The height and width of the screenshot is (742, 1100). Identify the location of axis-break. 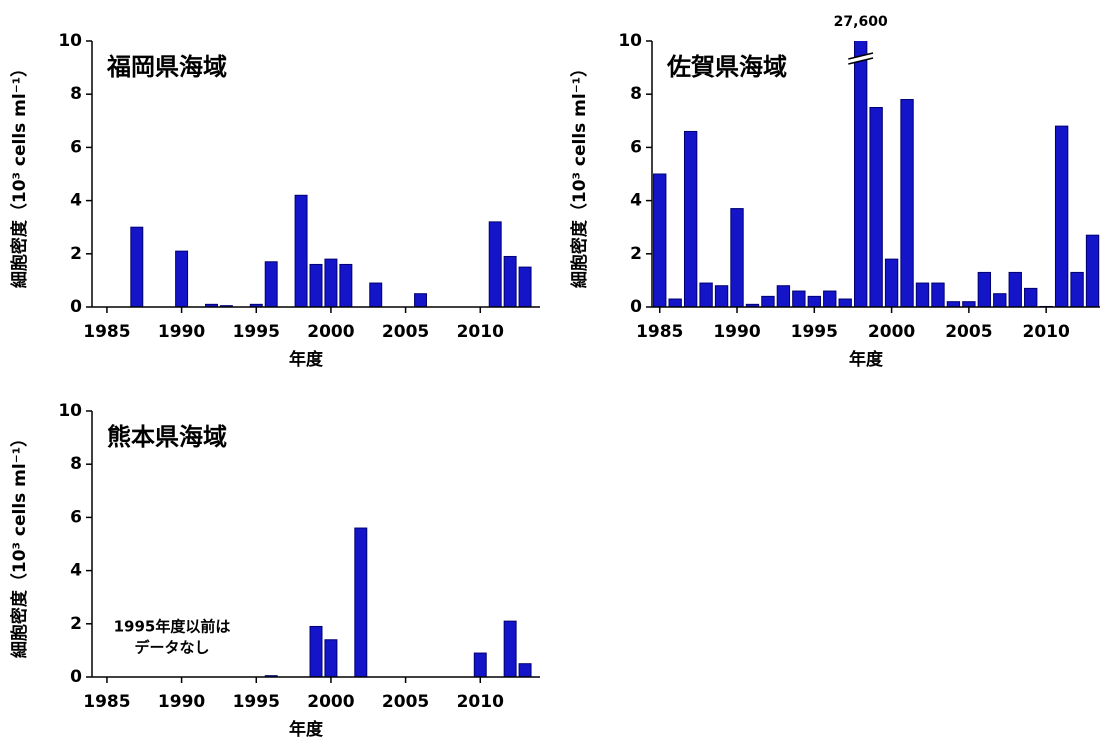
(861, 58).